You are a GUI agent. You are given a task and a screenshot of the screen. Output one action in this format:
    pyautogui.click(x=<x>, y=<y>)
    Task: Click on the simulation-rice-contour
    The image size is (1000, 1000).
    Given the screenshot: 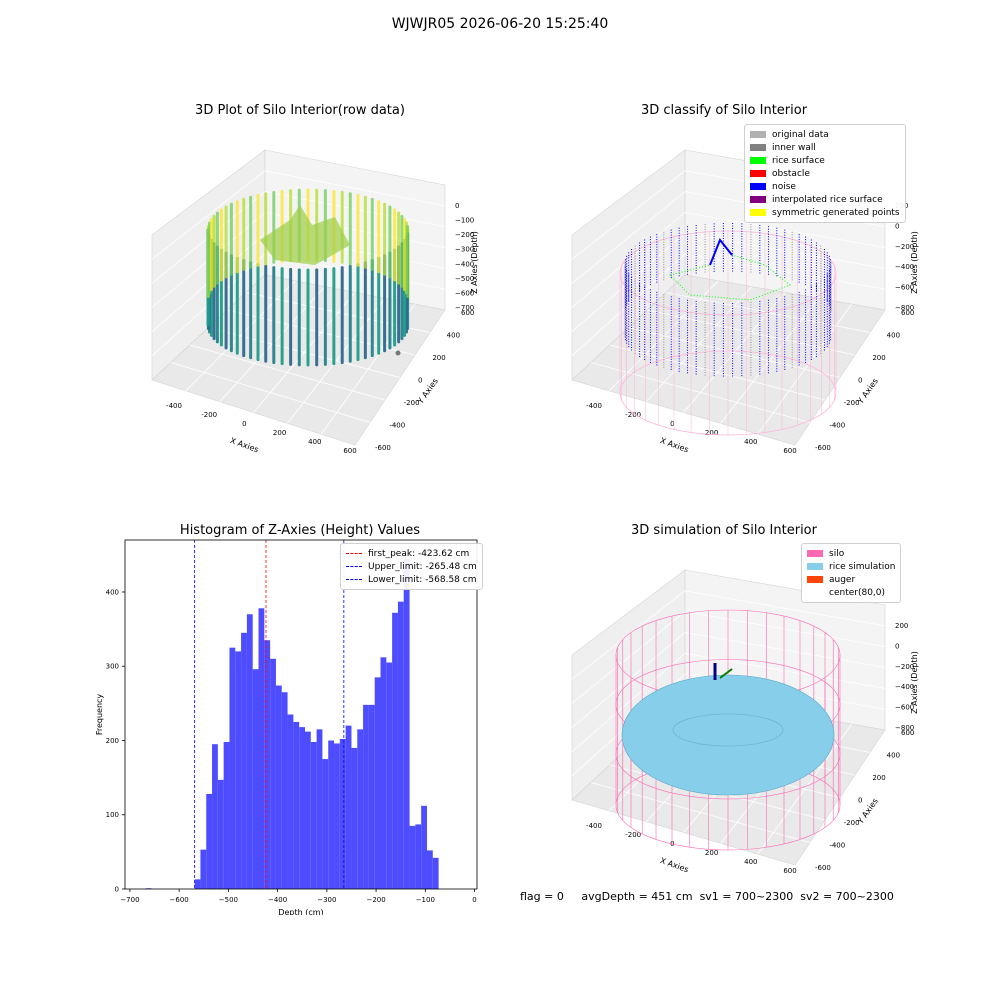 What is the action you would take?
    pyautogui.click(x=728, y=730)
    